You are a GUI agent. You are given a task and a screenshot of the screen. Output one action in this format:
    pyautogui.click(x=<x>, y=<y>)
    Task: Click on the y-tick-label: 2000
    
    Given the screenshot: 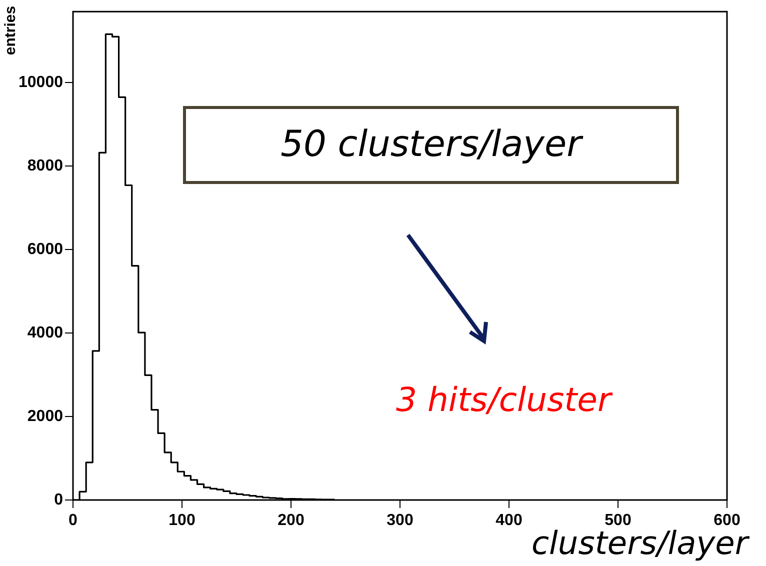 What is the action you would take?
    pyautogui.click(x=45, y=416)
    